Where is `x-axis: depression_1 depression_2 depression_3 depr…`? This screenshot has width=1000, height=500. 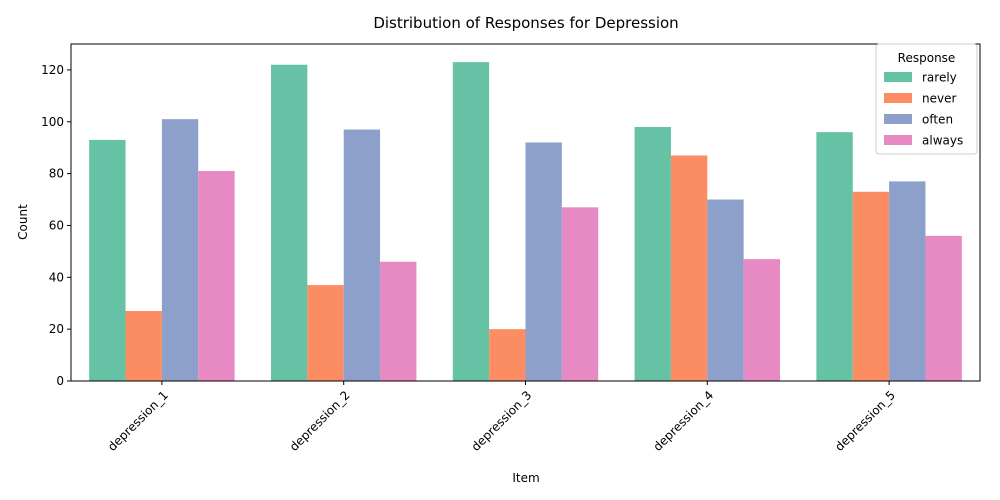 x-axis: depression_1 depression_2 depression_3 depr… is located at coordinates (501, 417).